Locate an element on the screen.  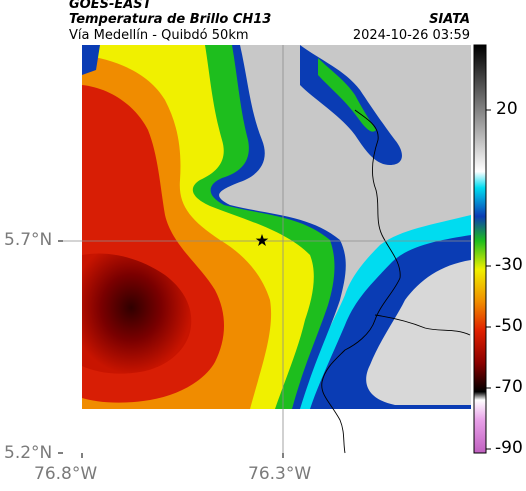
lon-tick-label: 76.3°W is located at coordinates (280, 474).